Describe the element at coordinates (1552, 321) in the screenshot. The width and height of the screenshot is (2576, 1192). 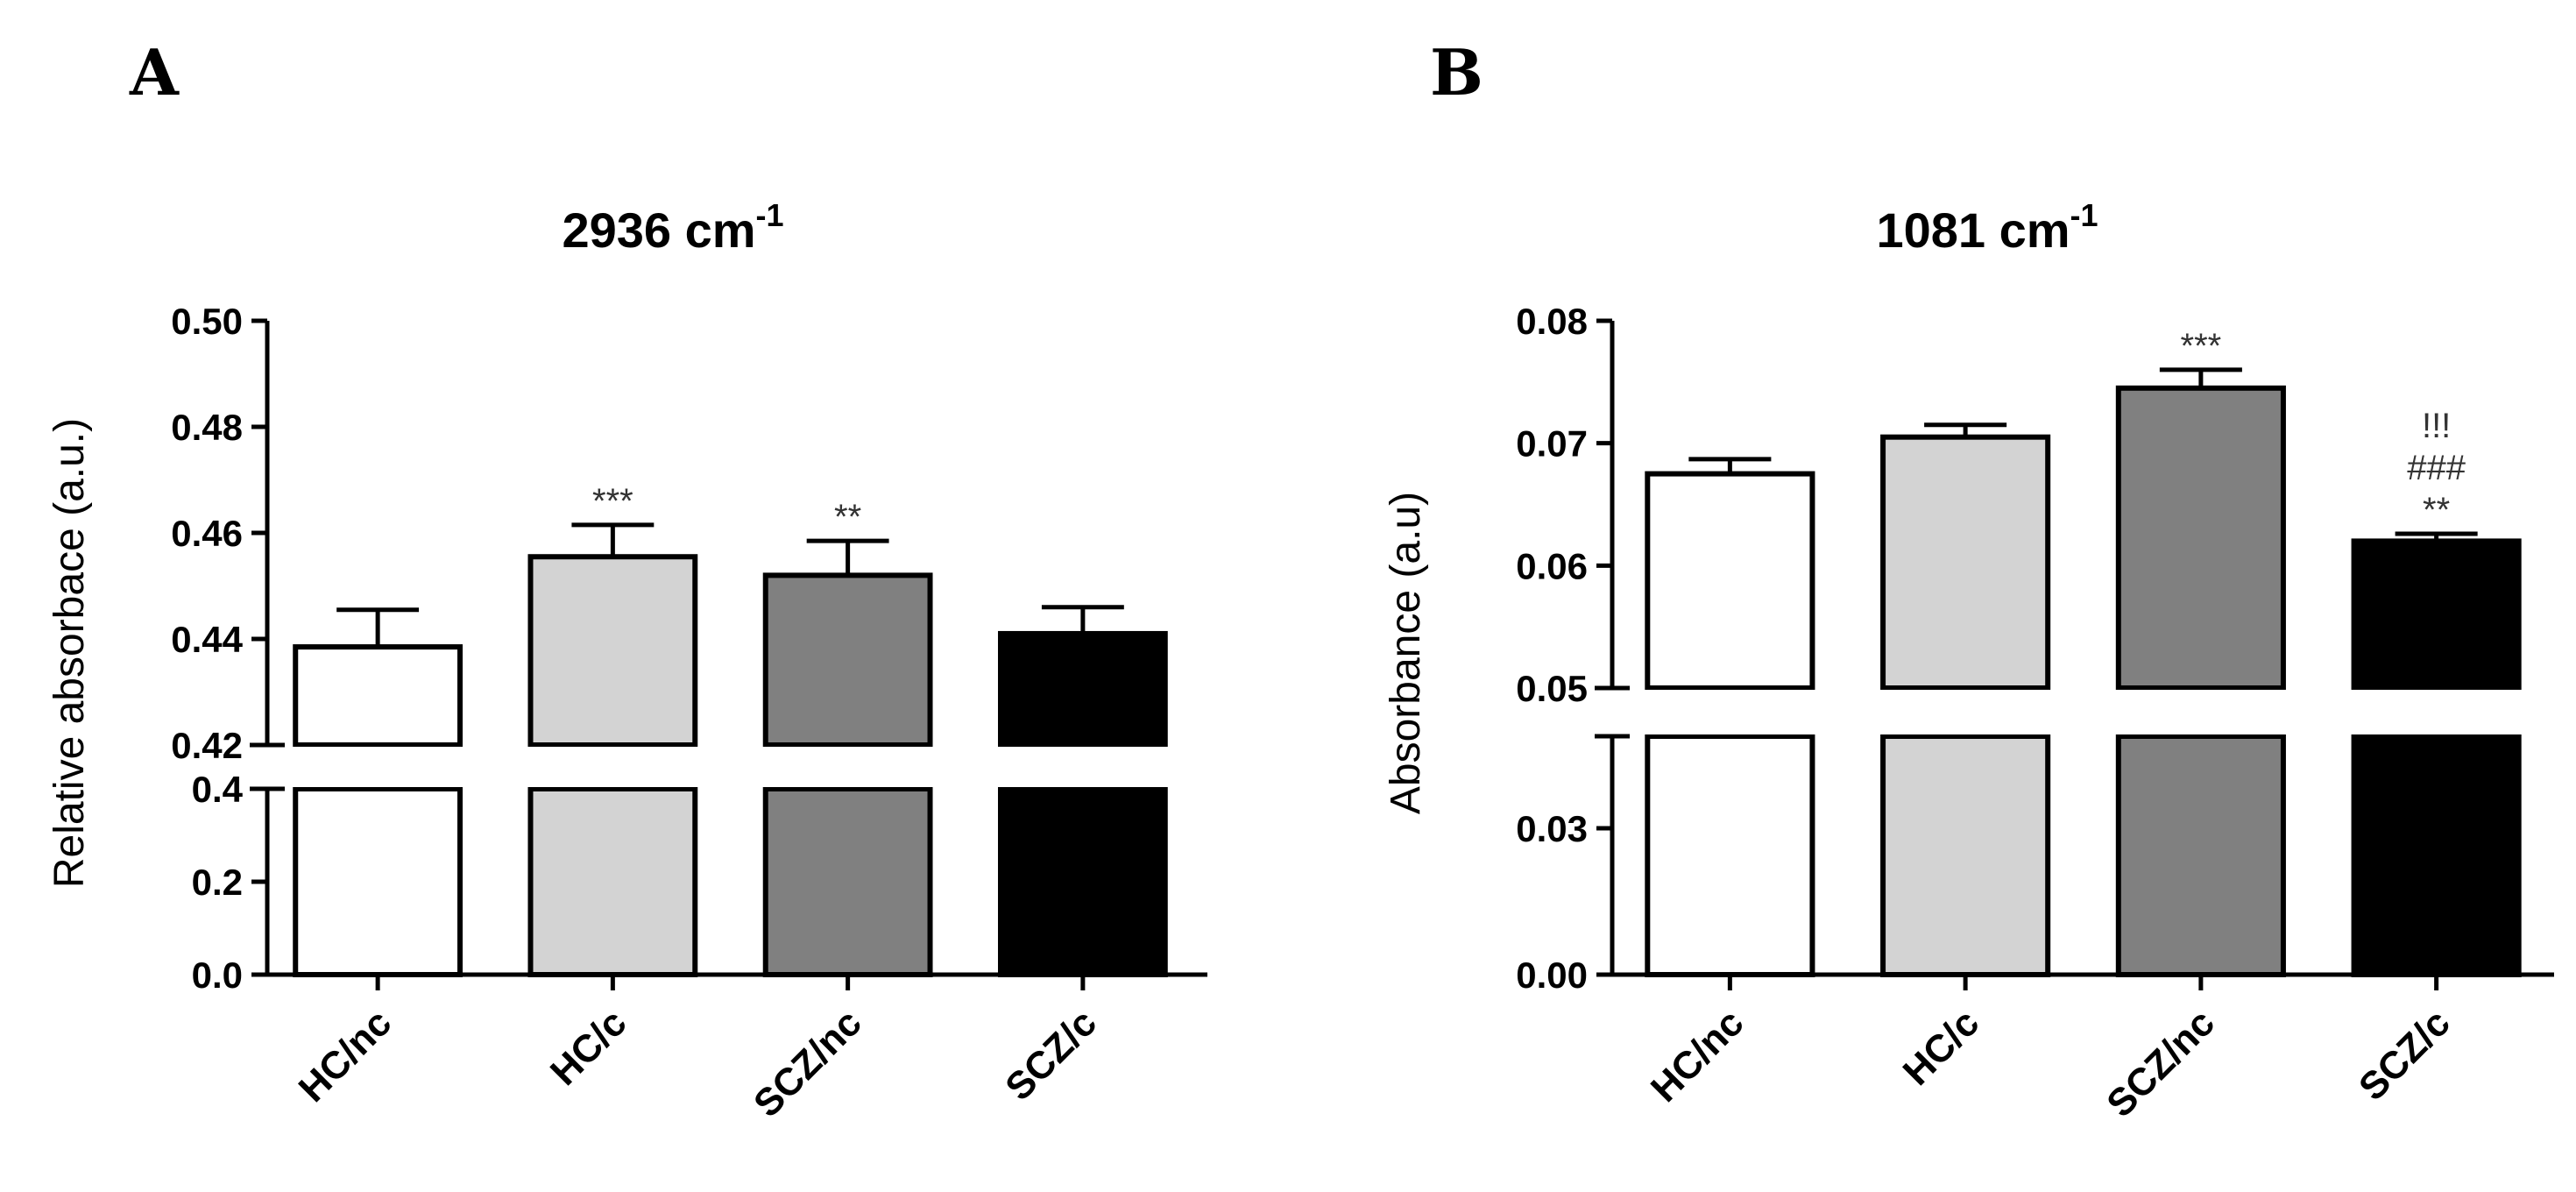
I see `y-tick-label: 0.08` at that location.